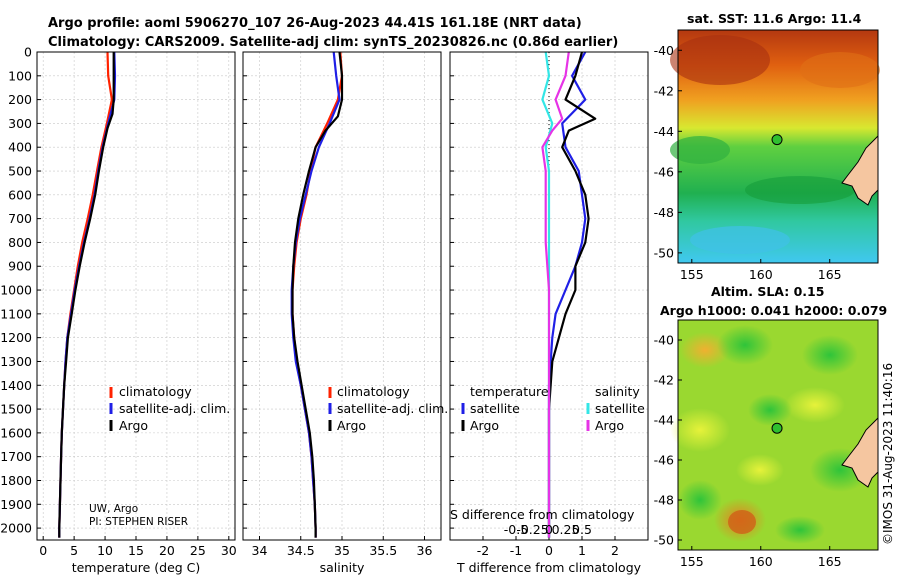 The image size is (900, 580). What do you see at coordinates (351, 425) in the screenshot?
I see `legend-argo-label: Argo` at bounding box center [351, 425].